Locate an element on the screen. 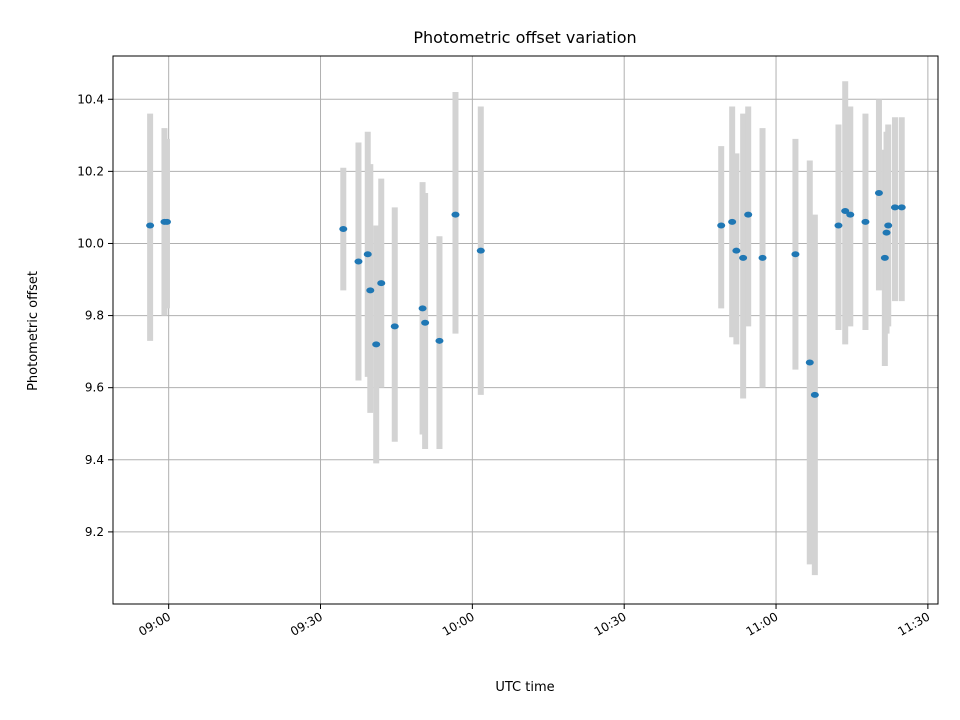 This screenshot has height=720, width=960. y-axis-ticks: 9.2 9.4 9.6 9.8 10.0 10.2 10.4 is located at coordinates (95, 315).